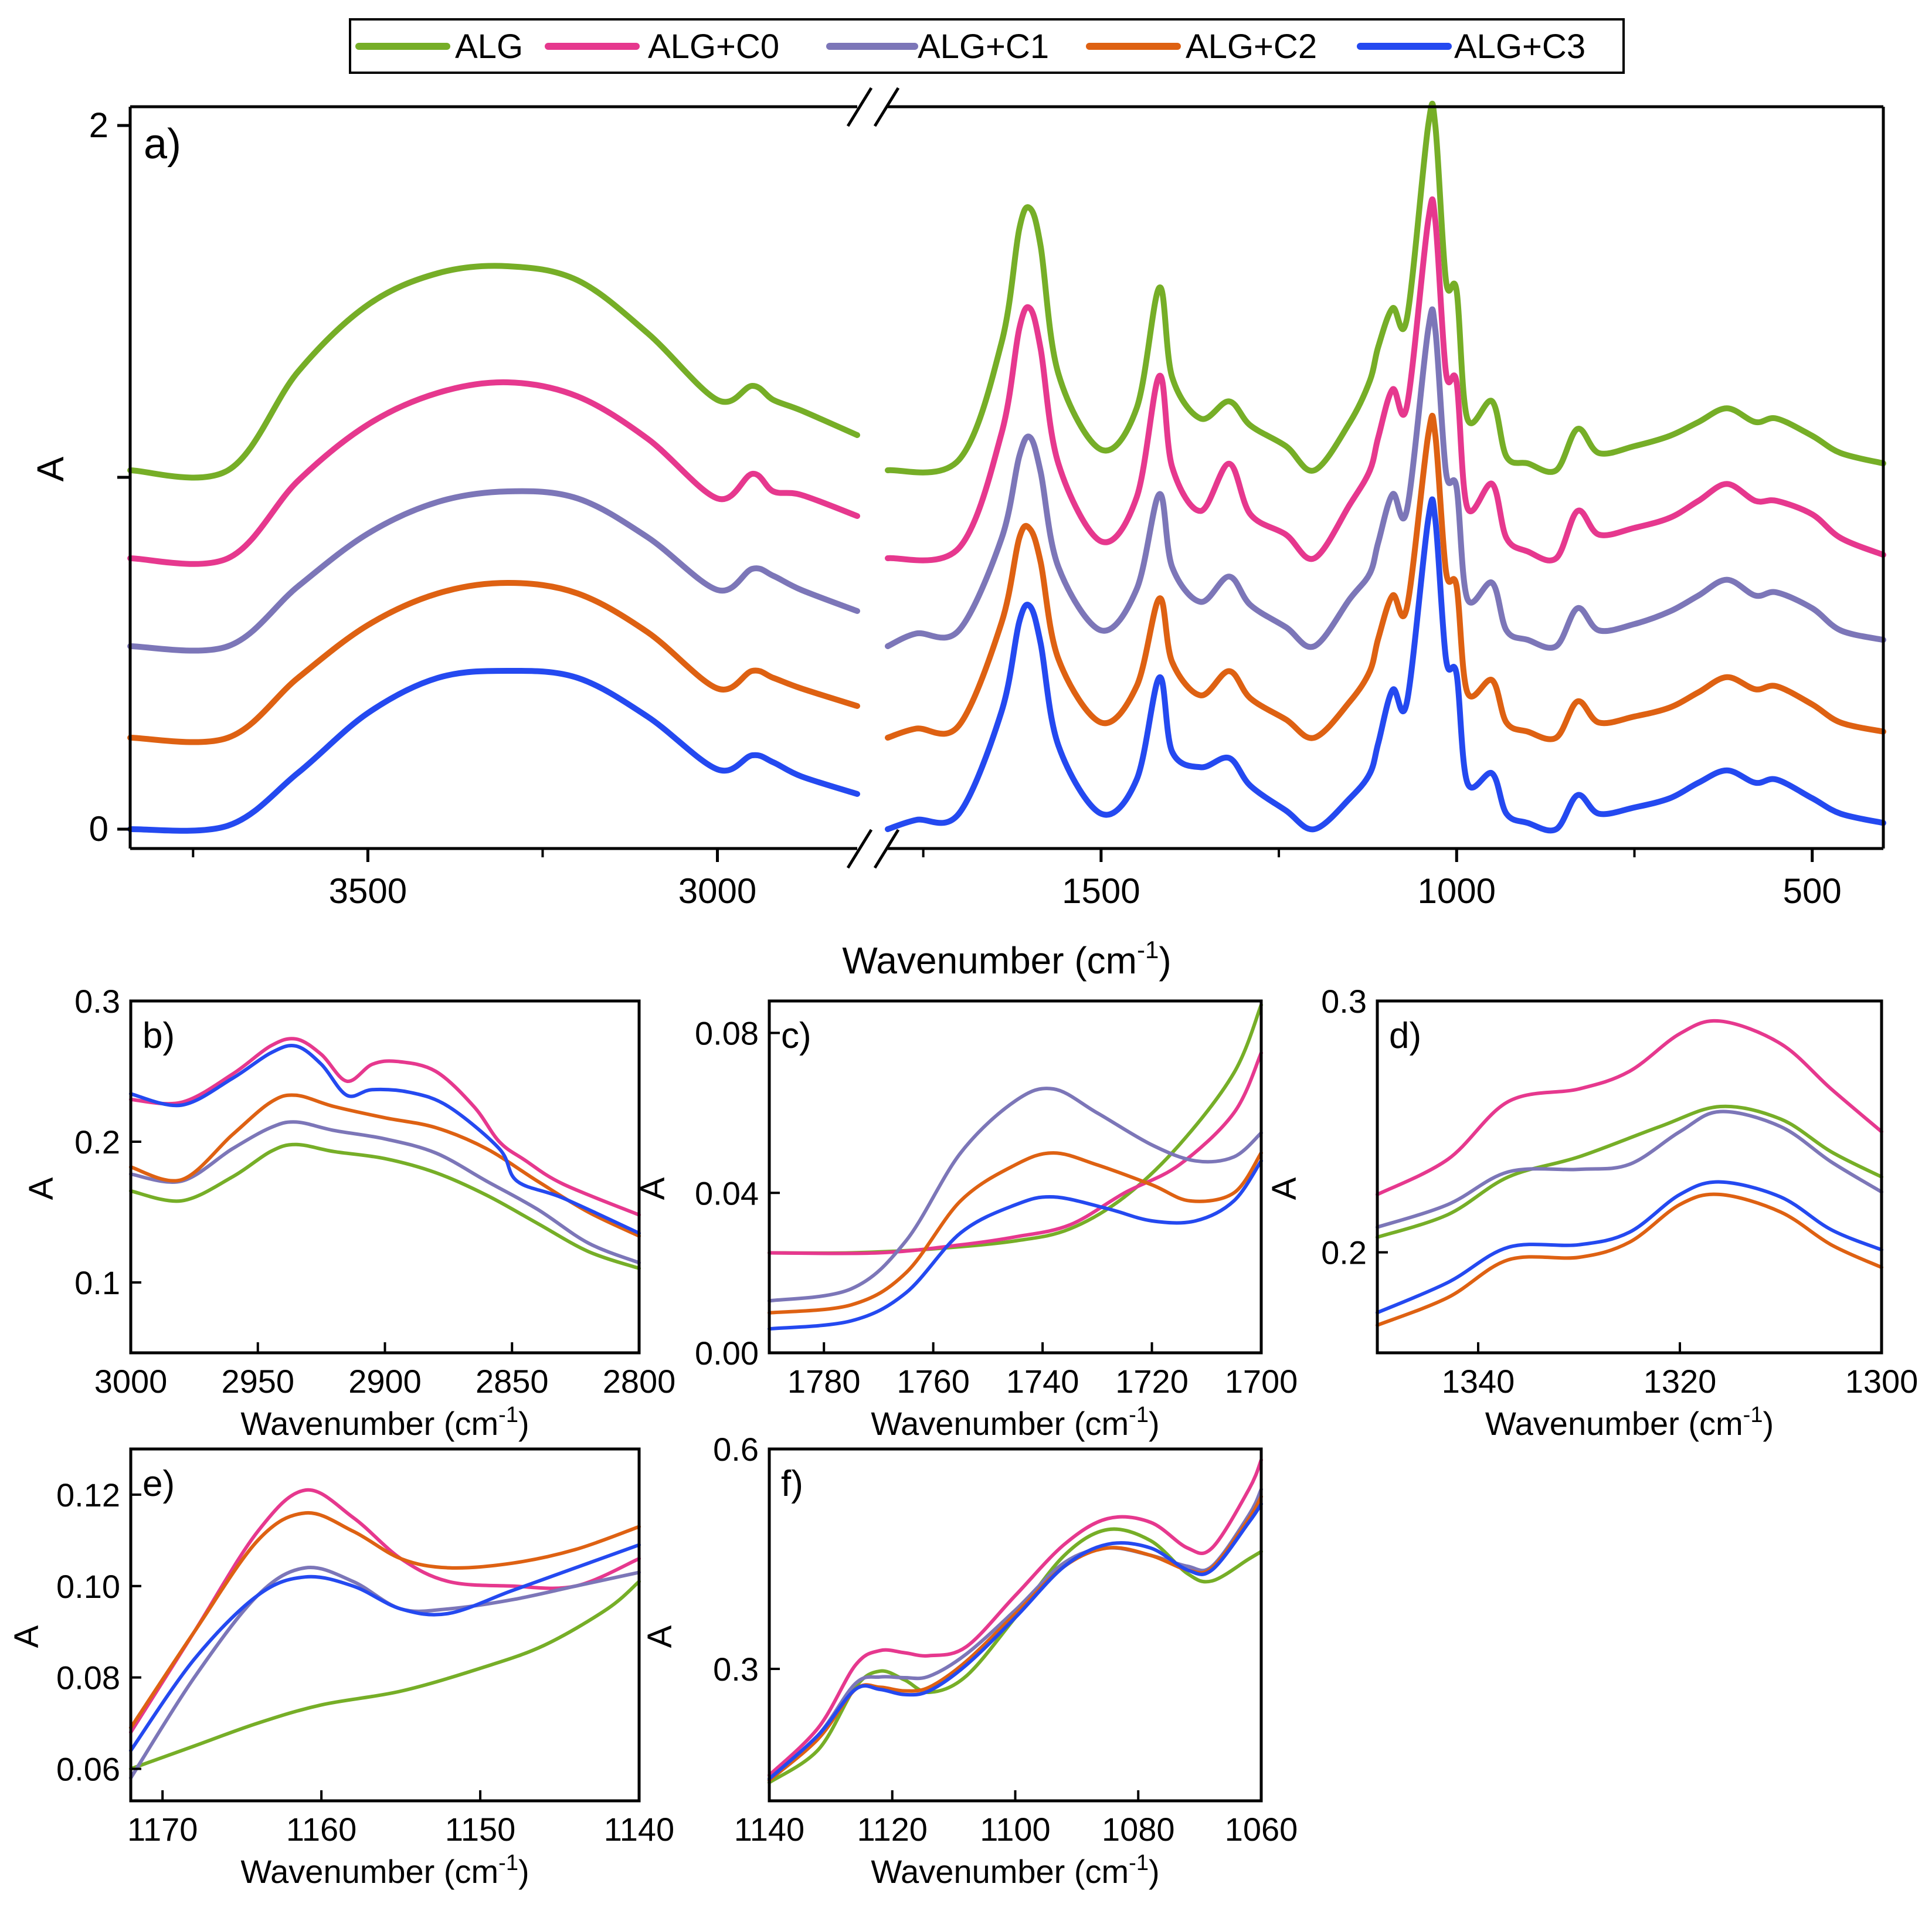 The width and height of the screenshot is (1932, 1914). I want to click on panel-c-line-alg, so click(1015, 1129).